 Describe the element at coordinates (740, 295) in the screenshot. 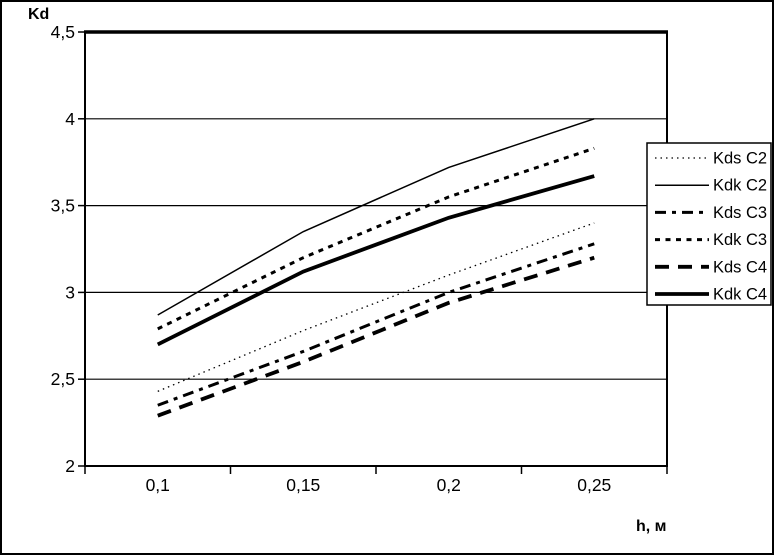

I see `legend-label: Kdk C4` at that location.